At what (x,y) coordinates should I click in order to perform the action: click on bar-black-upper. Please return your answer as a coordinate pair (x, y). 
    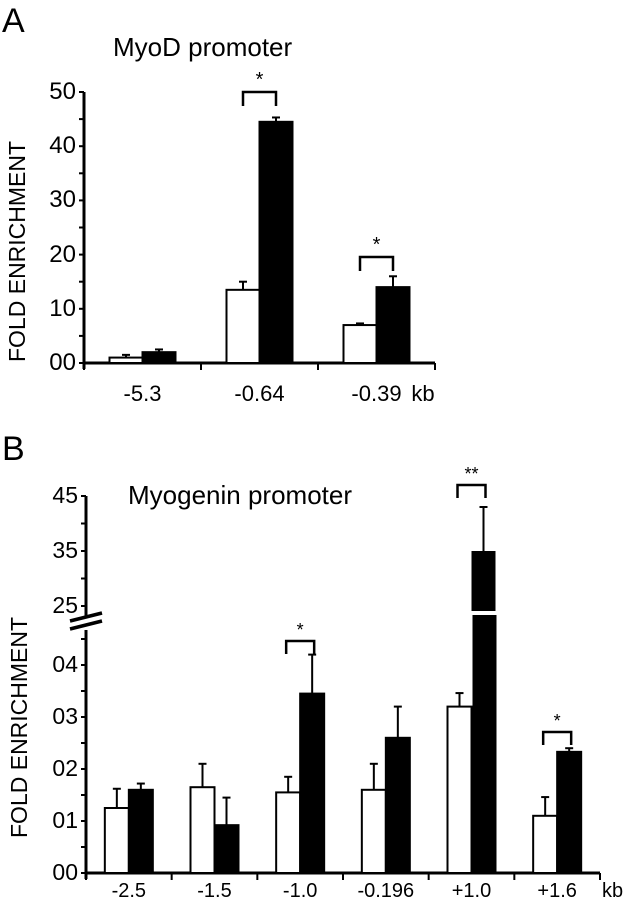
    Looking at the image, I should click on (483, 581).